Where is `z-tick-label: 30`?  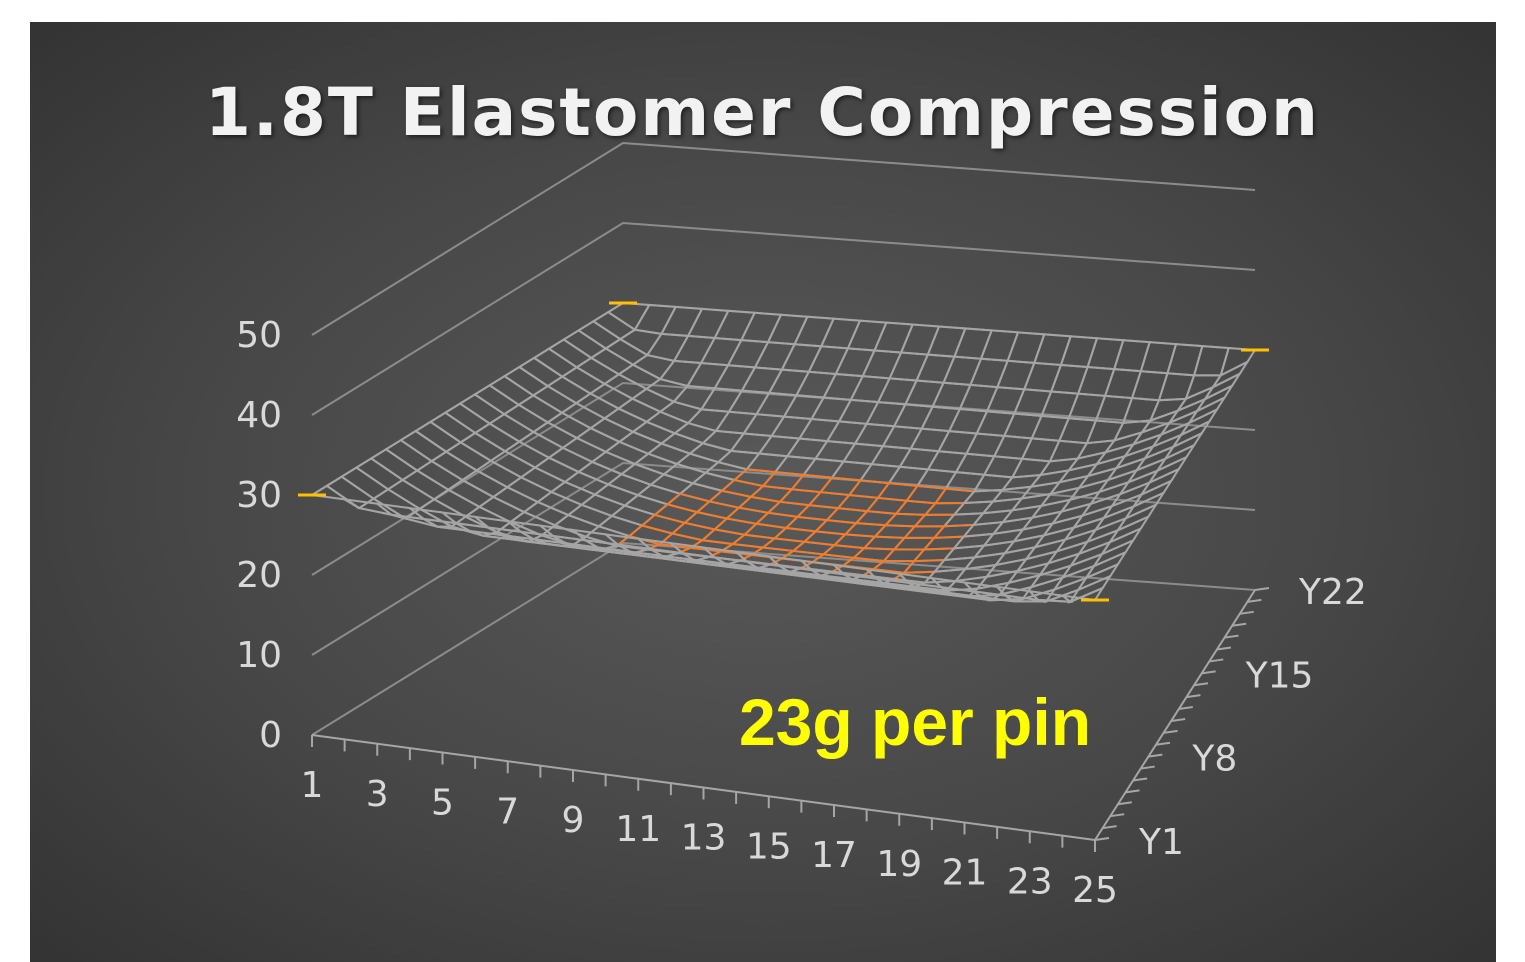 z-tick-label: 30 is located at coordinates (259, 495).